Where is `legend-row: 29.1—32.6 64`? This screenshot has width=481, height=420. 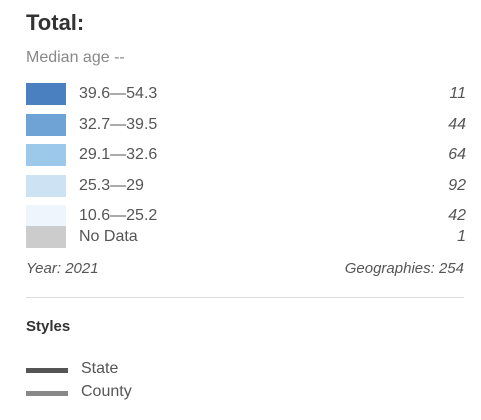 legend-row: 29.1—32.6 64 is located at coordinates (246, 155).